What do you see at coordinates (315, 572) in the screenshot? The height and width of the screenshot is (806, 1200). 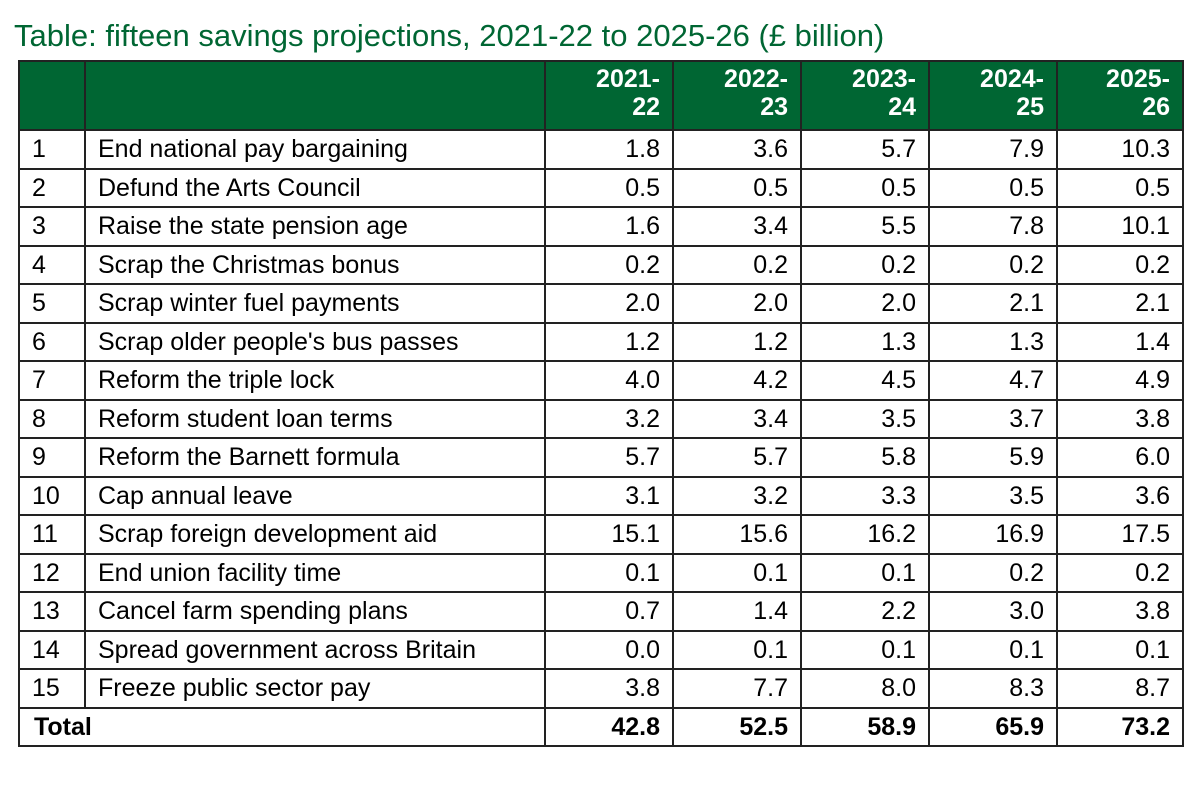 I see `row-label: End union facility time` at bounding box center [315, 572].